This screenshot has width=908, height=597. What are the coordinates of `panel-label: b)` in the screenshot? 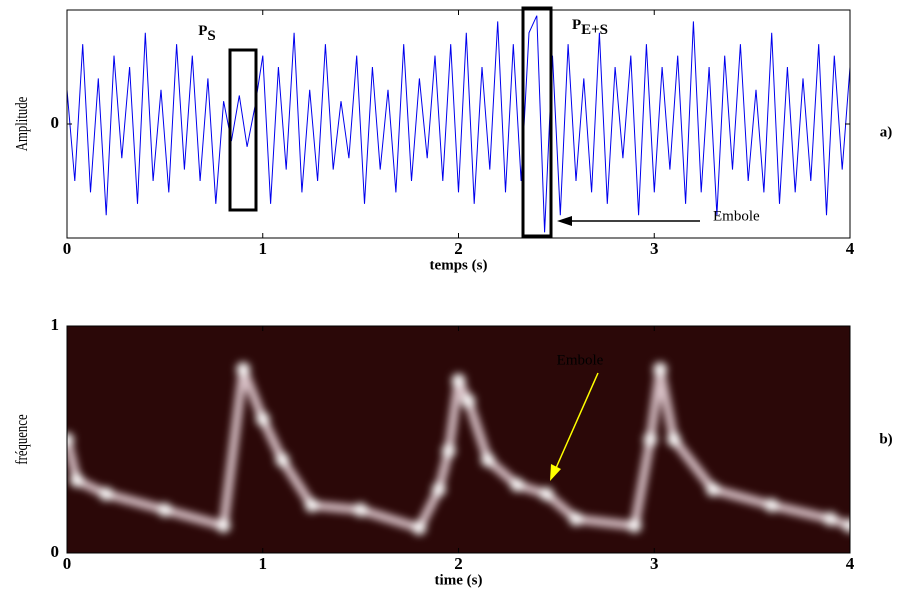 It's located at (885, 439).